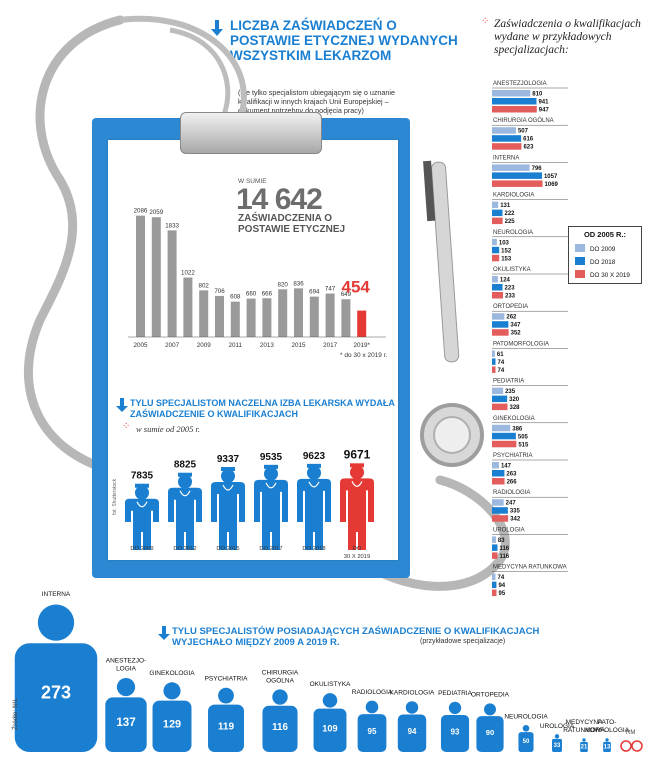  What do you see at coordinates (346, 294) in the screenshot?
I see `ethics-bar-label: 649` at bounding box center [346, 294].